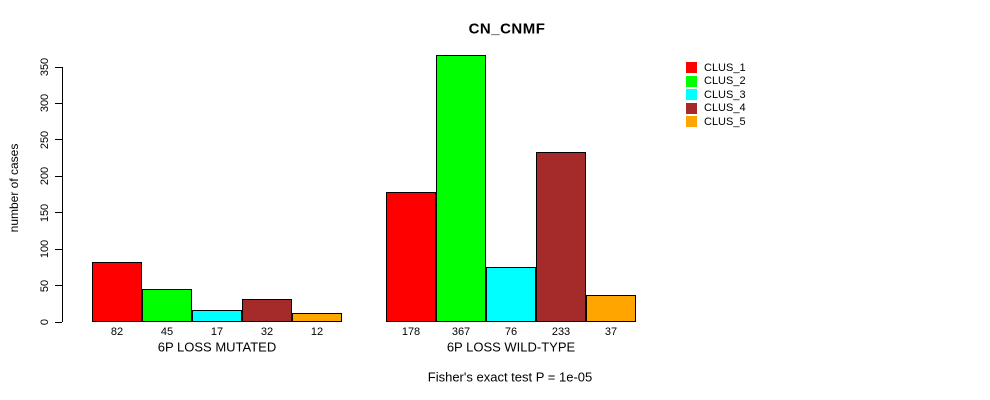 The height and width of the screenshot is (400, 990). What do you see at coordinates (45, 103) in the screenshot?
I see `y-tick-label: 300` at bounding box center [45, 103].